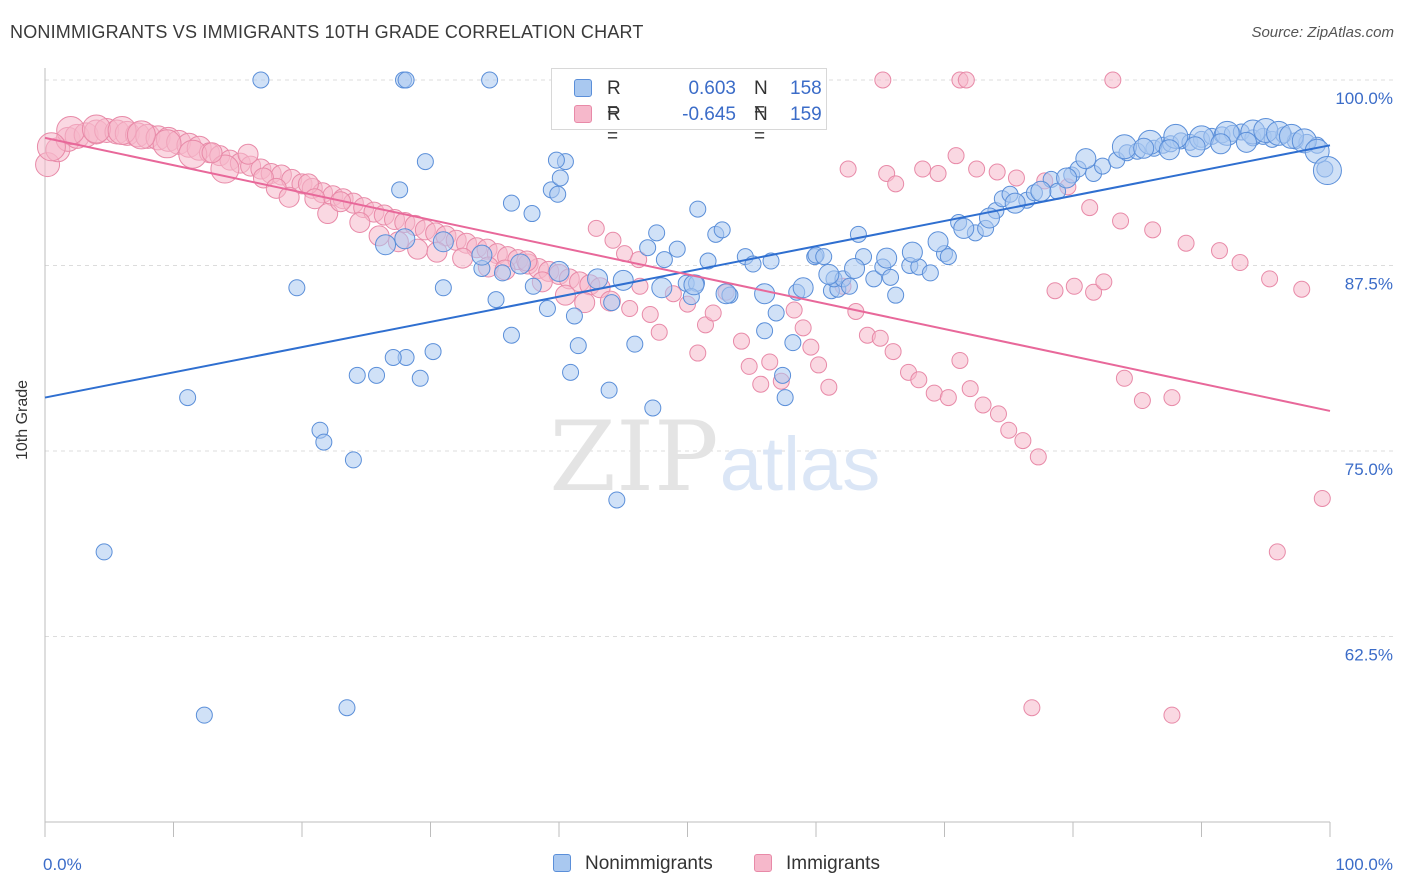  I want to click on source-credit: Source: ZipAtlas.com, so click(1322, 32).